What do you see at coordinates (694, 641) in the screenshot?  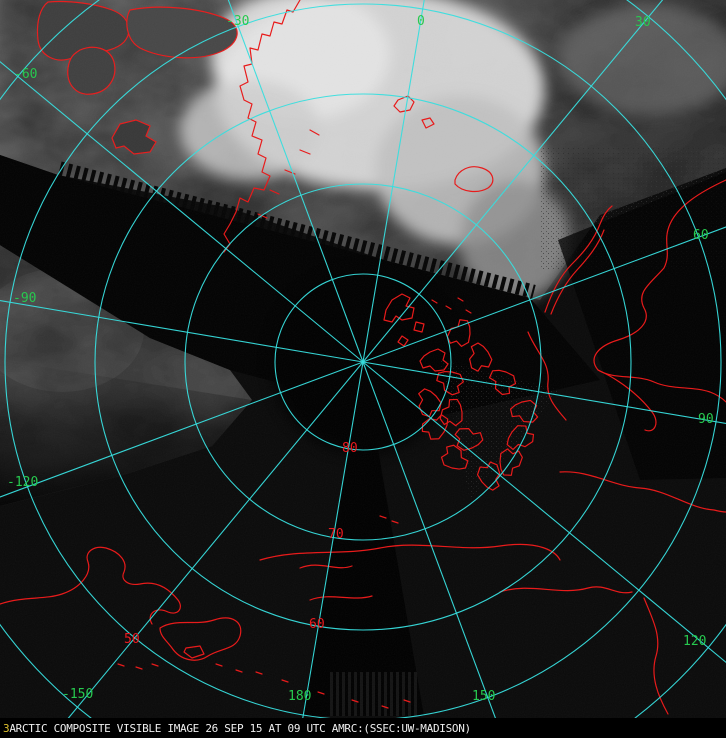 I see `longitude-label: 120` at bounding box center [694, 641].